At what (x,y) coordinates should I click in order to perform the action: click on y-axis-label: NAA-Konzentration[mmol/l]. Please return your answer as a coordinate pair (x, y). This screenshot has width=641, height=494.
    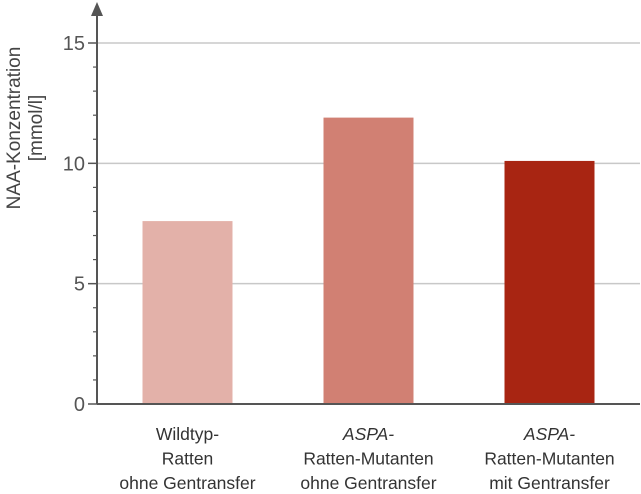
    Looking at the image, I should click on (25, 128).